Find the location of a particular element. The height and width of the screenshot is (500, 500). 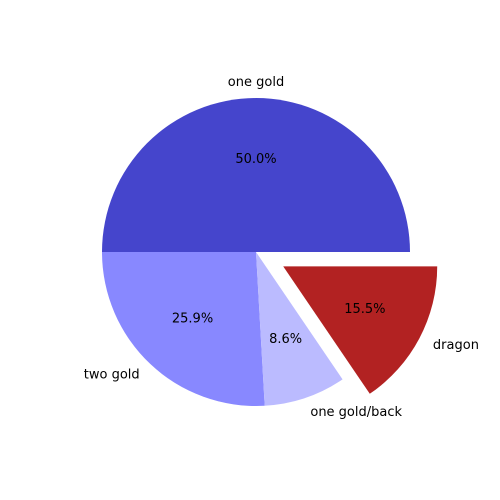

pct-label: 25.9% is located at coordinates (192, 319).